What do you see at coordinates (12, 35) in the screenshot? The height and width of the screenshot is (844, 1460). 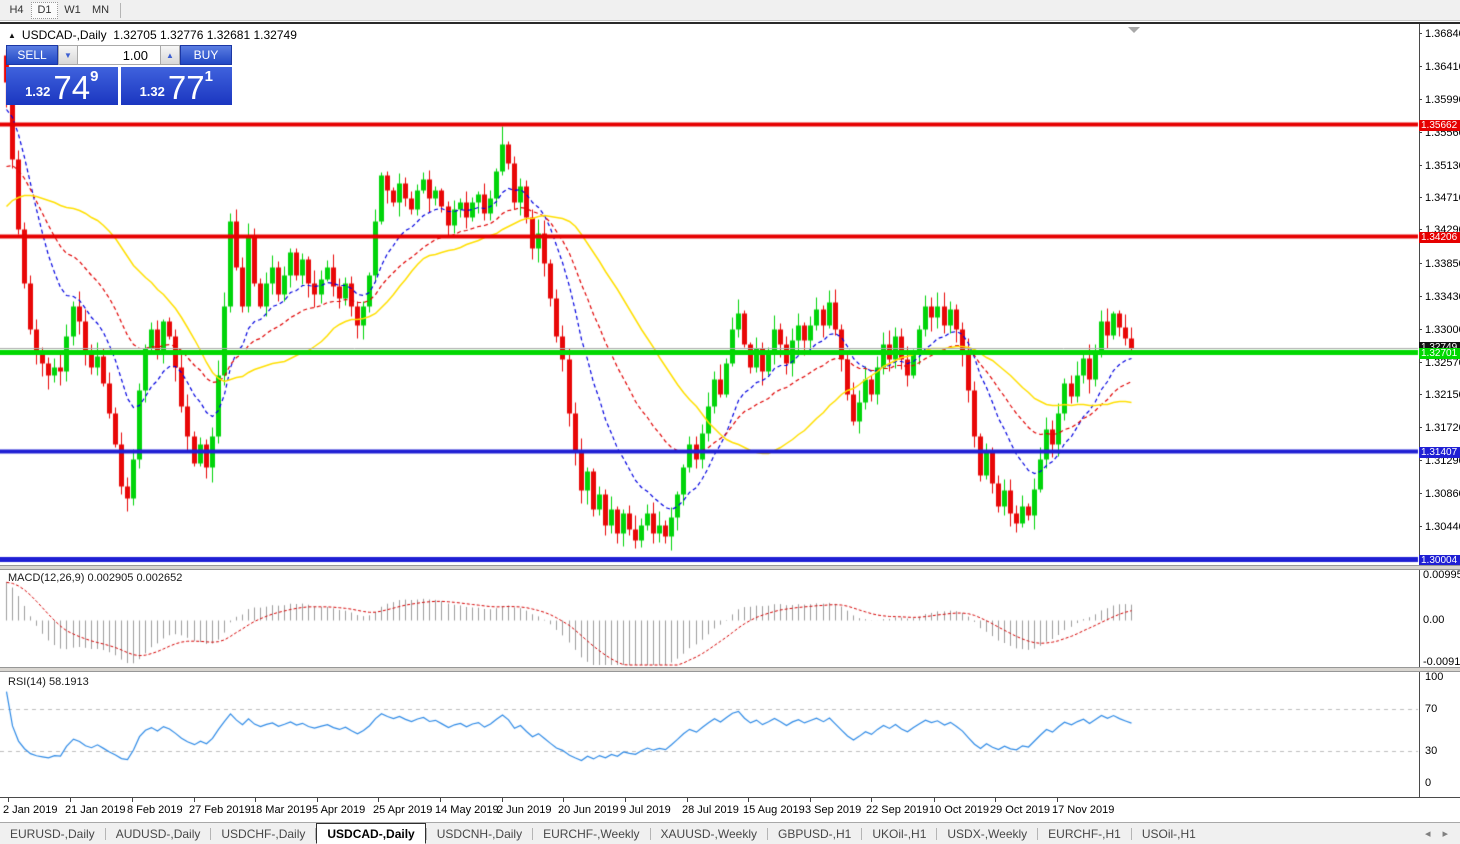 I see `one-click-panel-toggle-icon: ▲` at bounding box center [12, 35].